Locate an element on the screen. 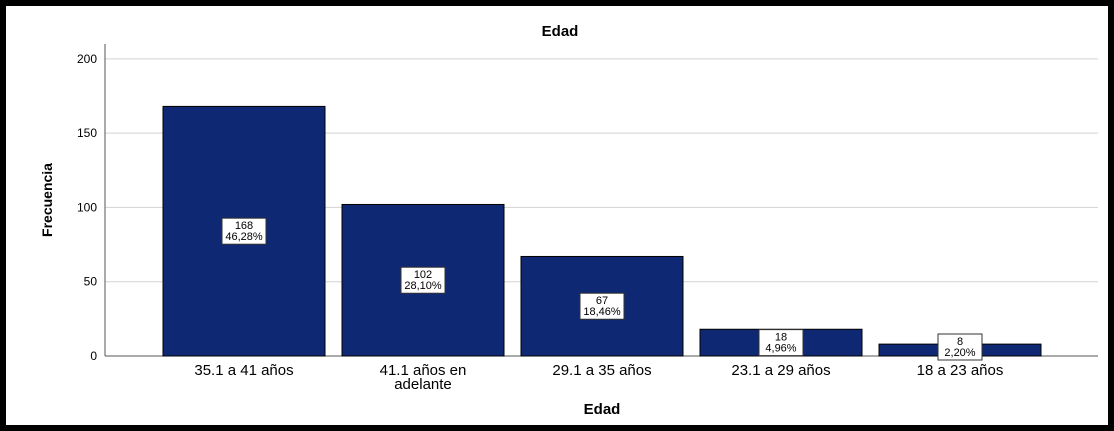  data-label: 184,96% is located at coordinates (781, 343).